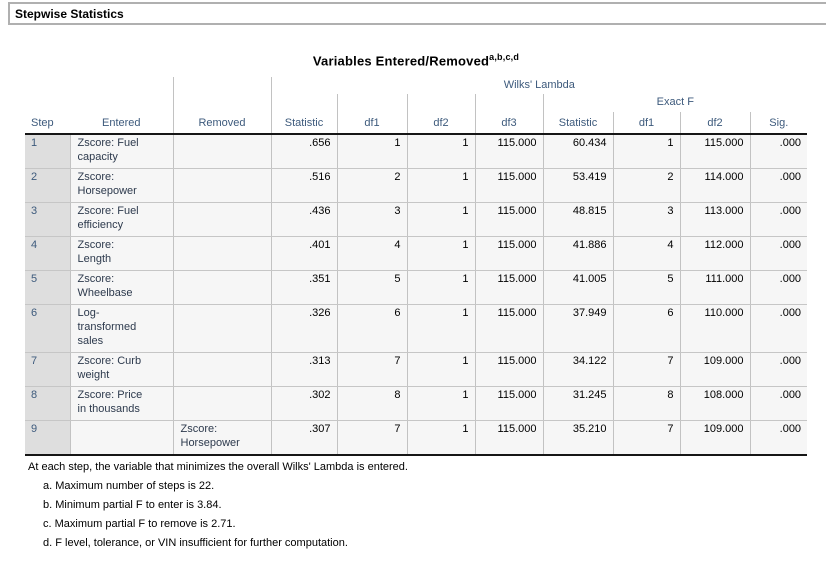 The height and width of the screenshot is (564, 826). What do you see at coordinates (371, 152) in the screenshot?
I see `wilks-df1-cell: 1` at bounding box center [371, 152].